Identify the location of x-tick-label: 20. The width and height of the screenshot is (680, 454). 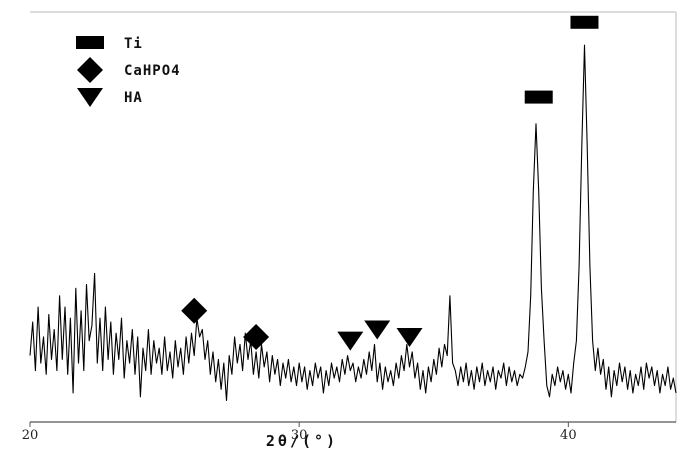
(30, 435).